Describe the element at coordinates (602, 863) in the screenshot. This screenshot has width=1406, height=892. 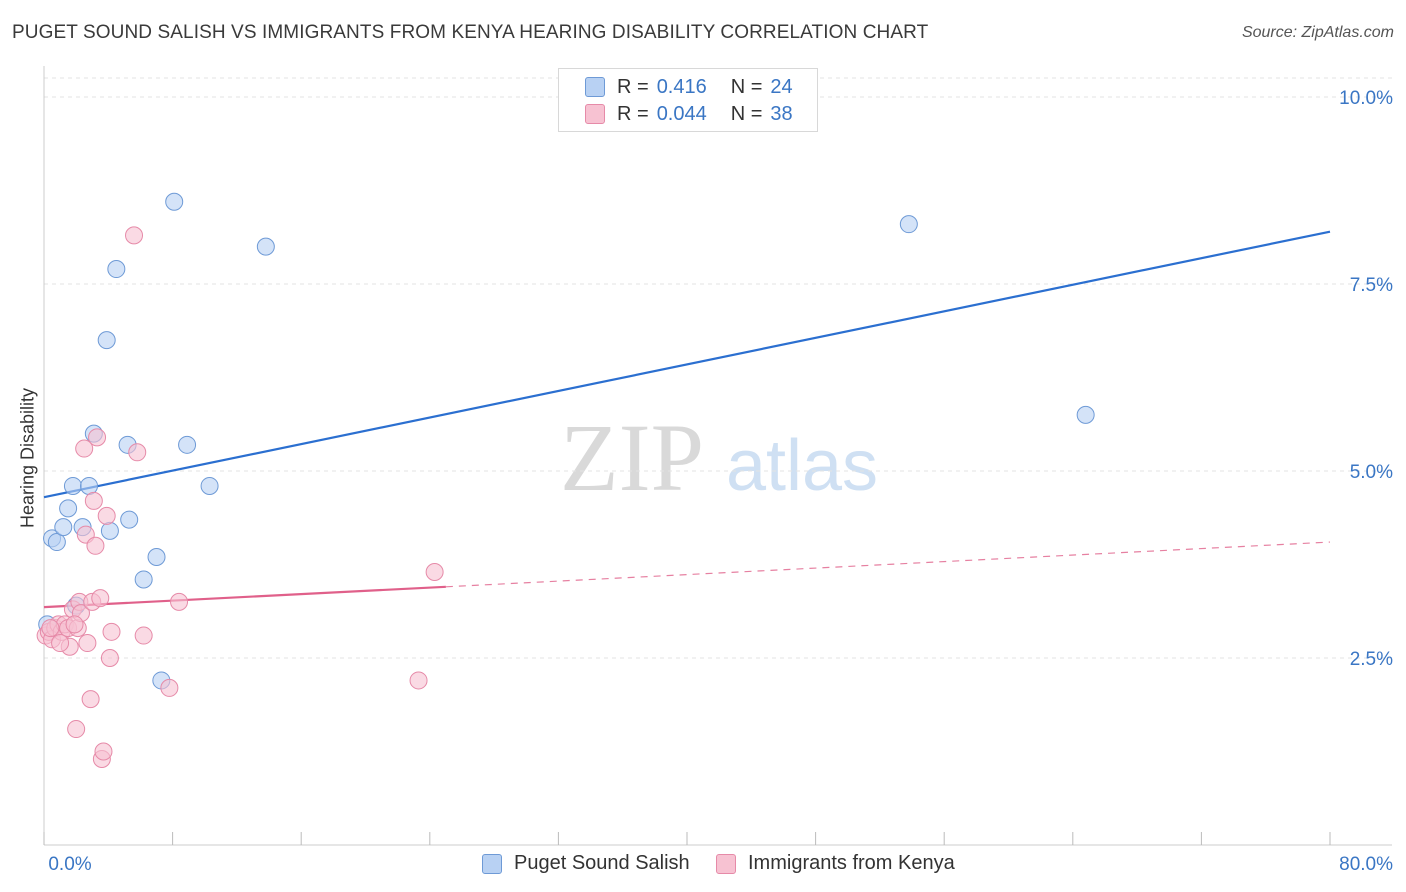
I see `bottom-legend-label-salish: Puget Sound Salish` at that location.